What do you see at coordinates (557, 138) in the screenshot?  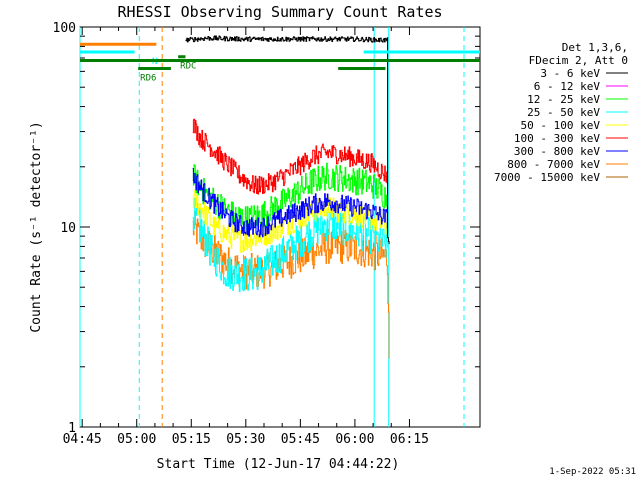 I see `legend-label-5: 100 - 300 keV` at bounding box center [557, 138].